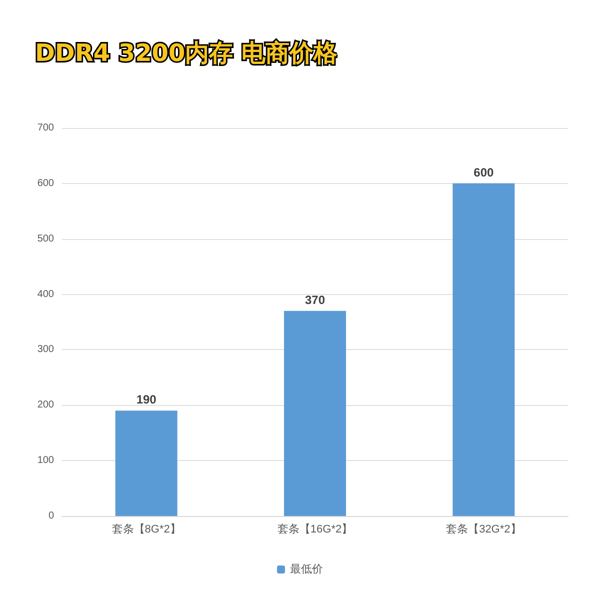 This screenshot has width=600, height=600. I want to click on y-tick-label: 400, so click(45, 294).